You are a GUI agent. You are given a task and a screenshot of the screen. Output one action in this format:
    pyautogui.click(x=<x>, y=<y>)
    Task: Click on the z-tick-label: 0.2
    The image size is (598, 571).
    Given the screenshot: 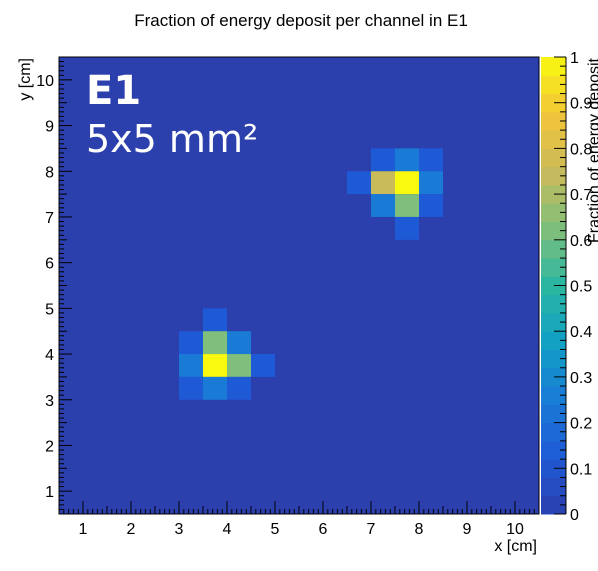 What is the action you would take?
    pyautogui.click(x=581, y=424)
    